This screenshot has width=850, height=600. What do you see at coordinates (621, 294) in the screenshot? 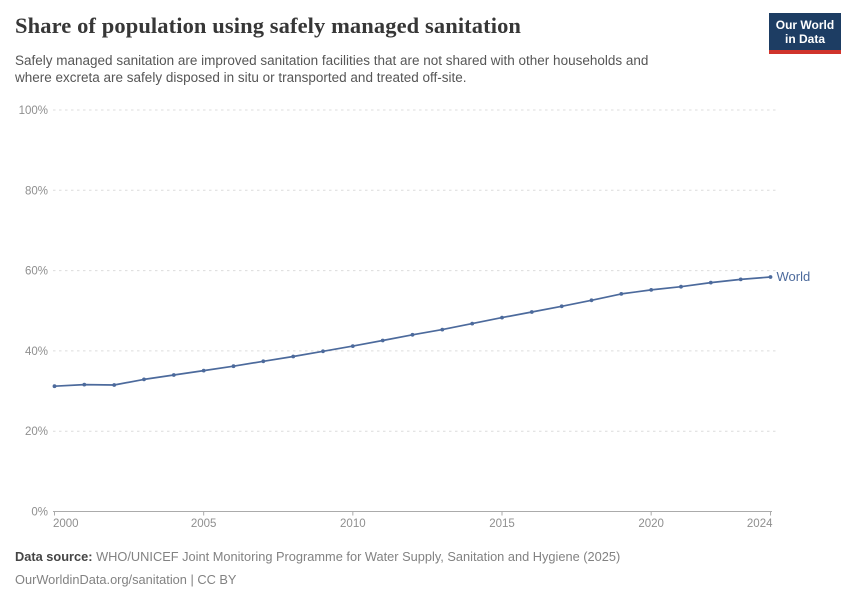
I see `data-point-2019` at bounding box center [621, 294].